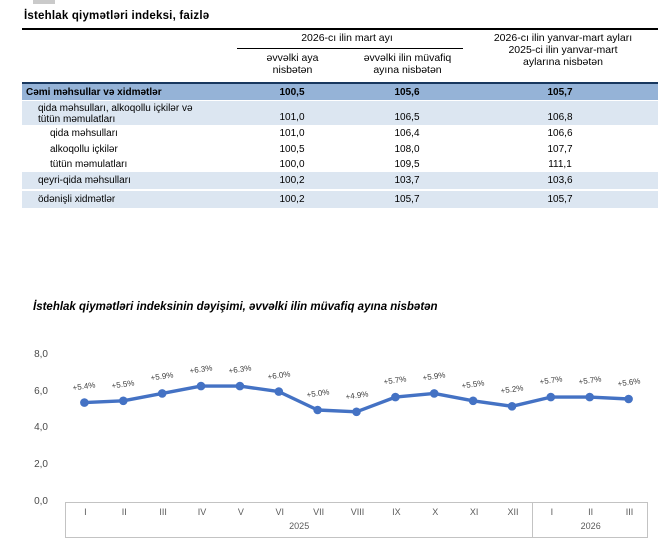 The image size is (666, 546). I want to click on x-axis-month-label: IV, so click(202, 512).